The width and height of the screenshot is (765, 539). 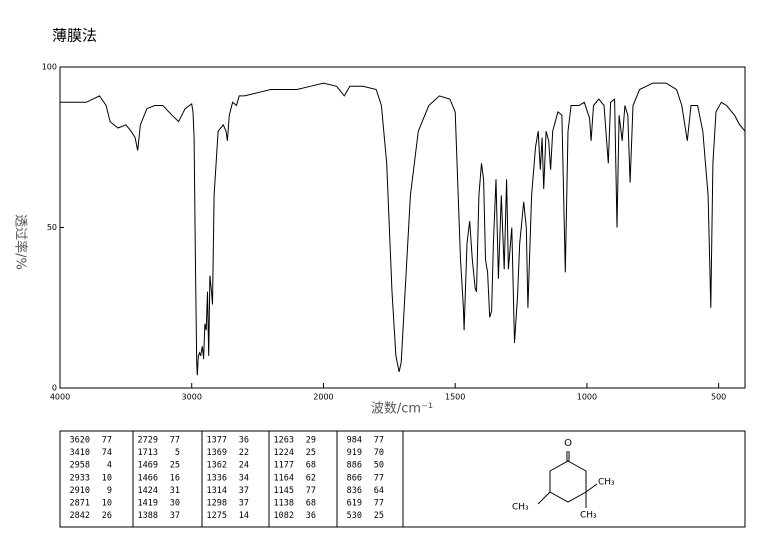 I want to click on y-tick-label: 50, so click(x=52, y=227).